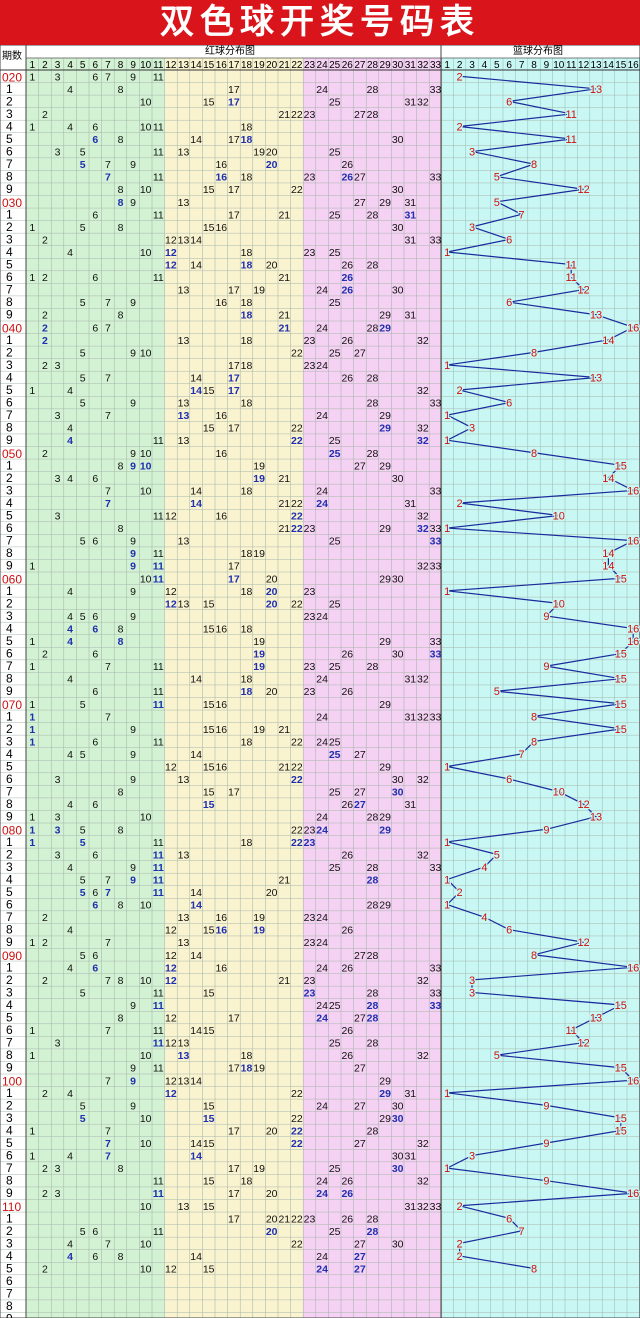  Describe the element at coordinates (570, 278) in the screenshot. I see `blue-ball-number: 11` at that location.